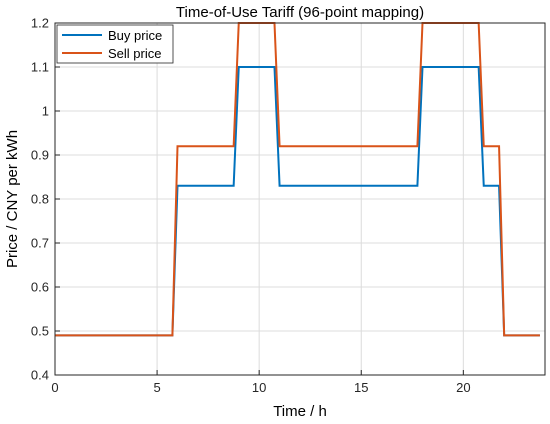  Describe the element at coordinates (40, 199) in the screenshot. I see `y-tick-label: 0.8` at that location.